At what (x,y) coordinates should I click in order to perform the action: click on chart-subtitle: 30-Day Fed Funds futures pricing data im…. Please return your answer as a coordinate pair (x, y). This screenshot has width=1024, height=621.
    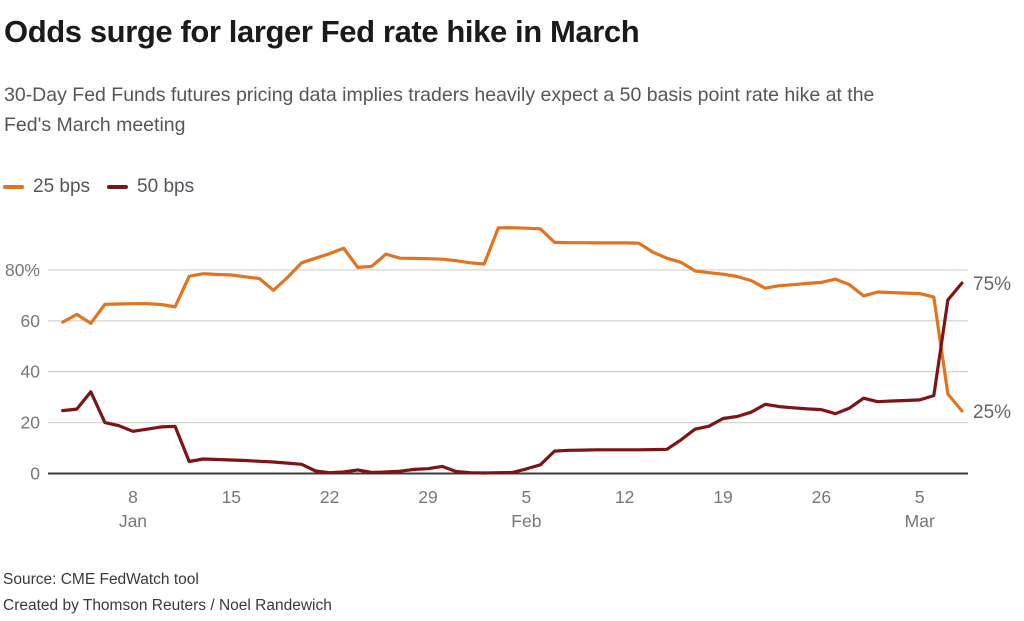
    Looking at the image, I should click on (509, 110).